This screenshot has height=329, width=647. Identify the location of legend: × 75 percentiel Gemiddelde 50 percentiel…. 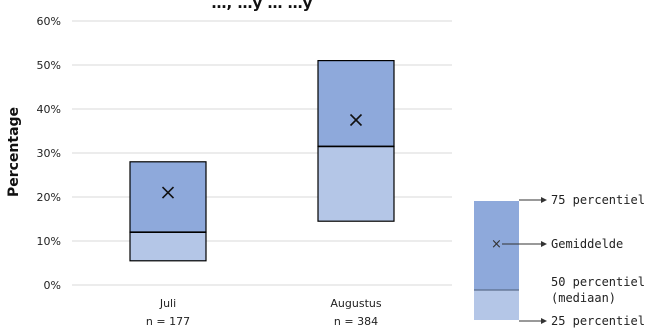
(559, 260).